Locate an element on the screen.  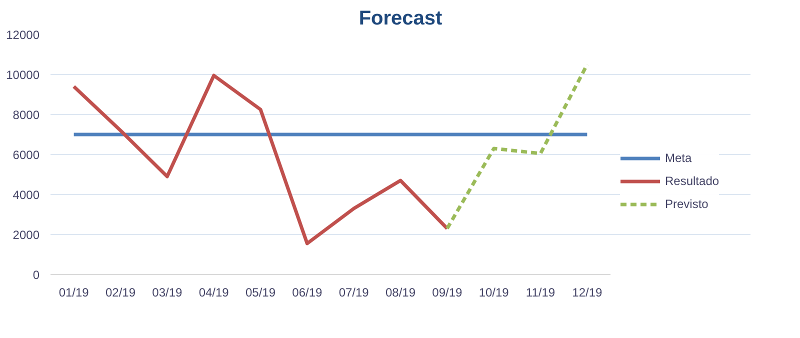
x-tick-label: 10/19 is located at coordinates (494, 293).